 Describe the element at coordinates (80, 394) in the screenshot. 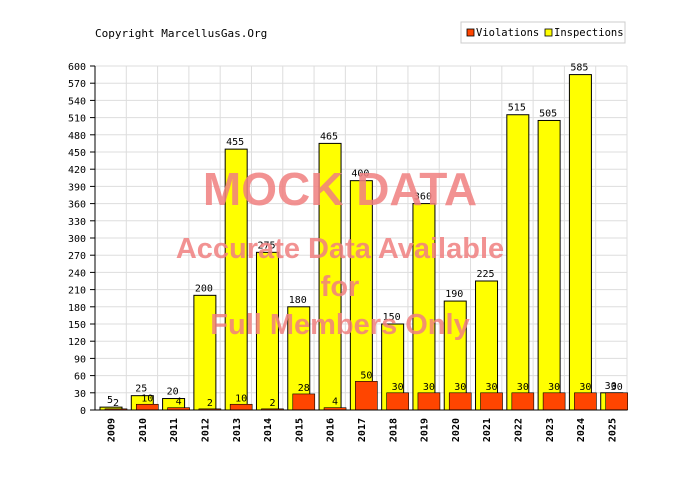

I see `y-tick-label: 30` at that location.